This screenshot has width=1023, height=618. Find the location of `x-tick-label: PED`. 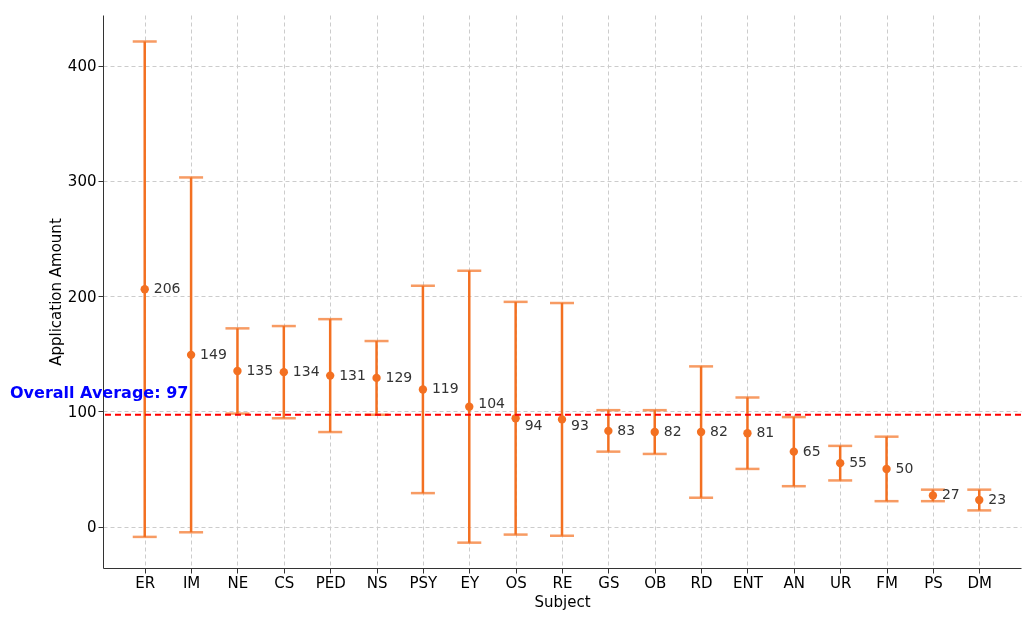

x-tick-label: PED is located at coordinates (330, 582).